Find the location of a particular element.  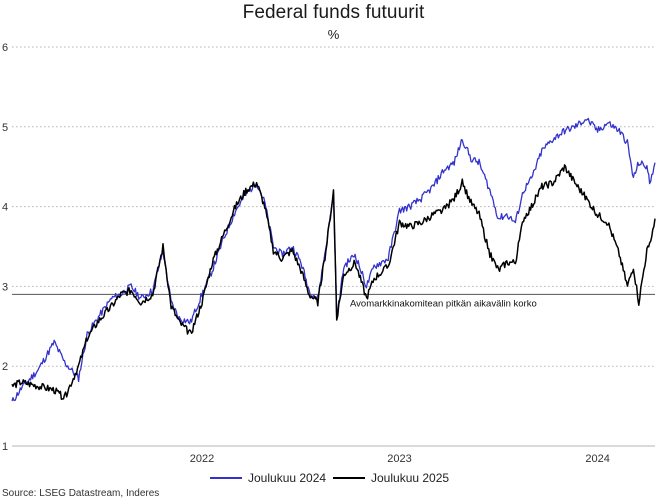

legend: Joulukuu 2024 Joulukuu 2025 is located at coordinates (333, 479).